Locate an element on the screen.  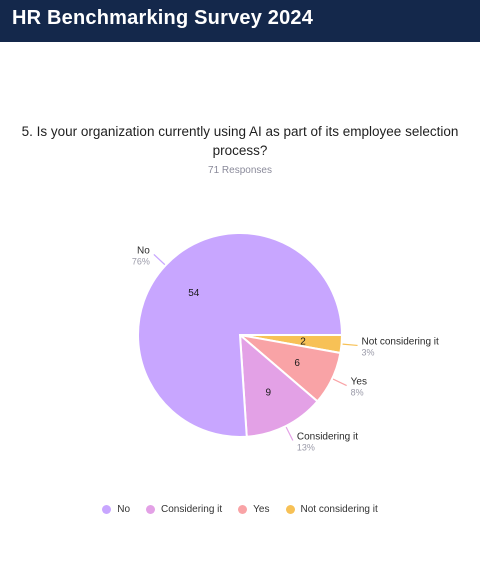
legend-item-no: No is located at coordinates (116, 509).